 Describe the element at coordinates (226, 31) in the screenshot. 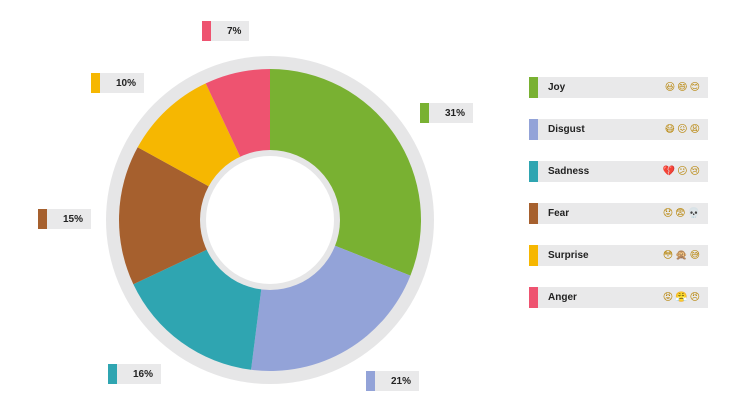

I see `data-label-anger: 7%` at that location.